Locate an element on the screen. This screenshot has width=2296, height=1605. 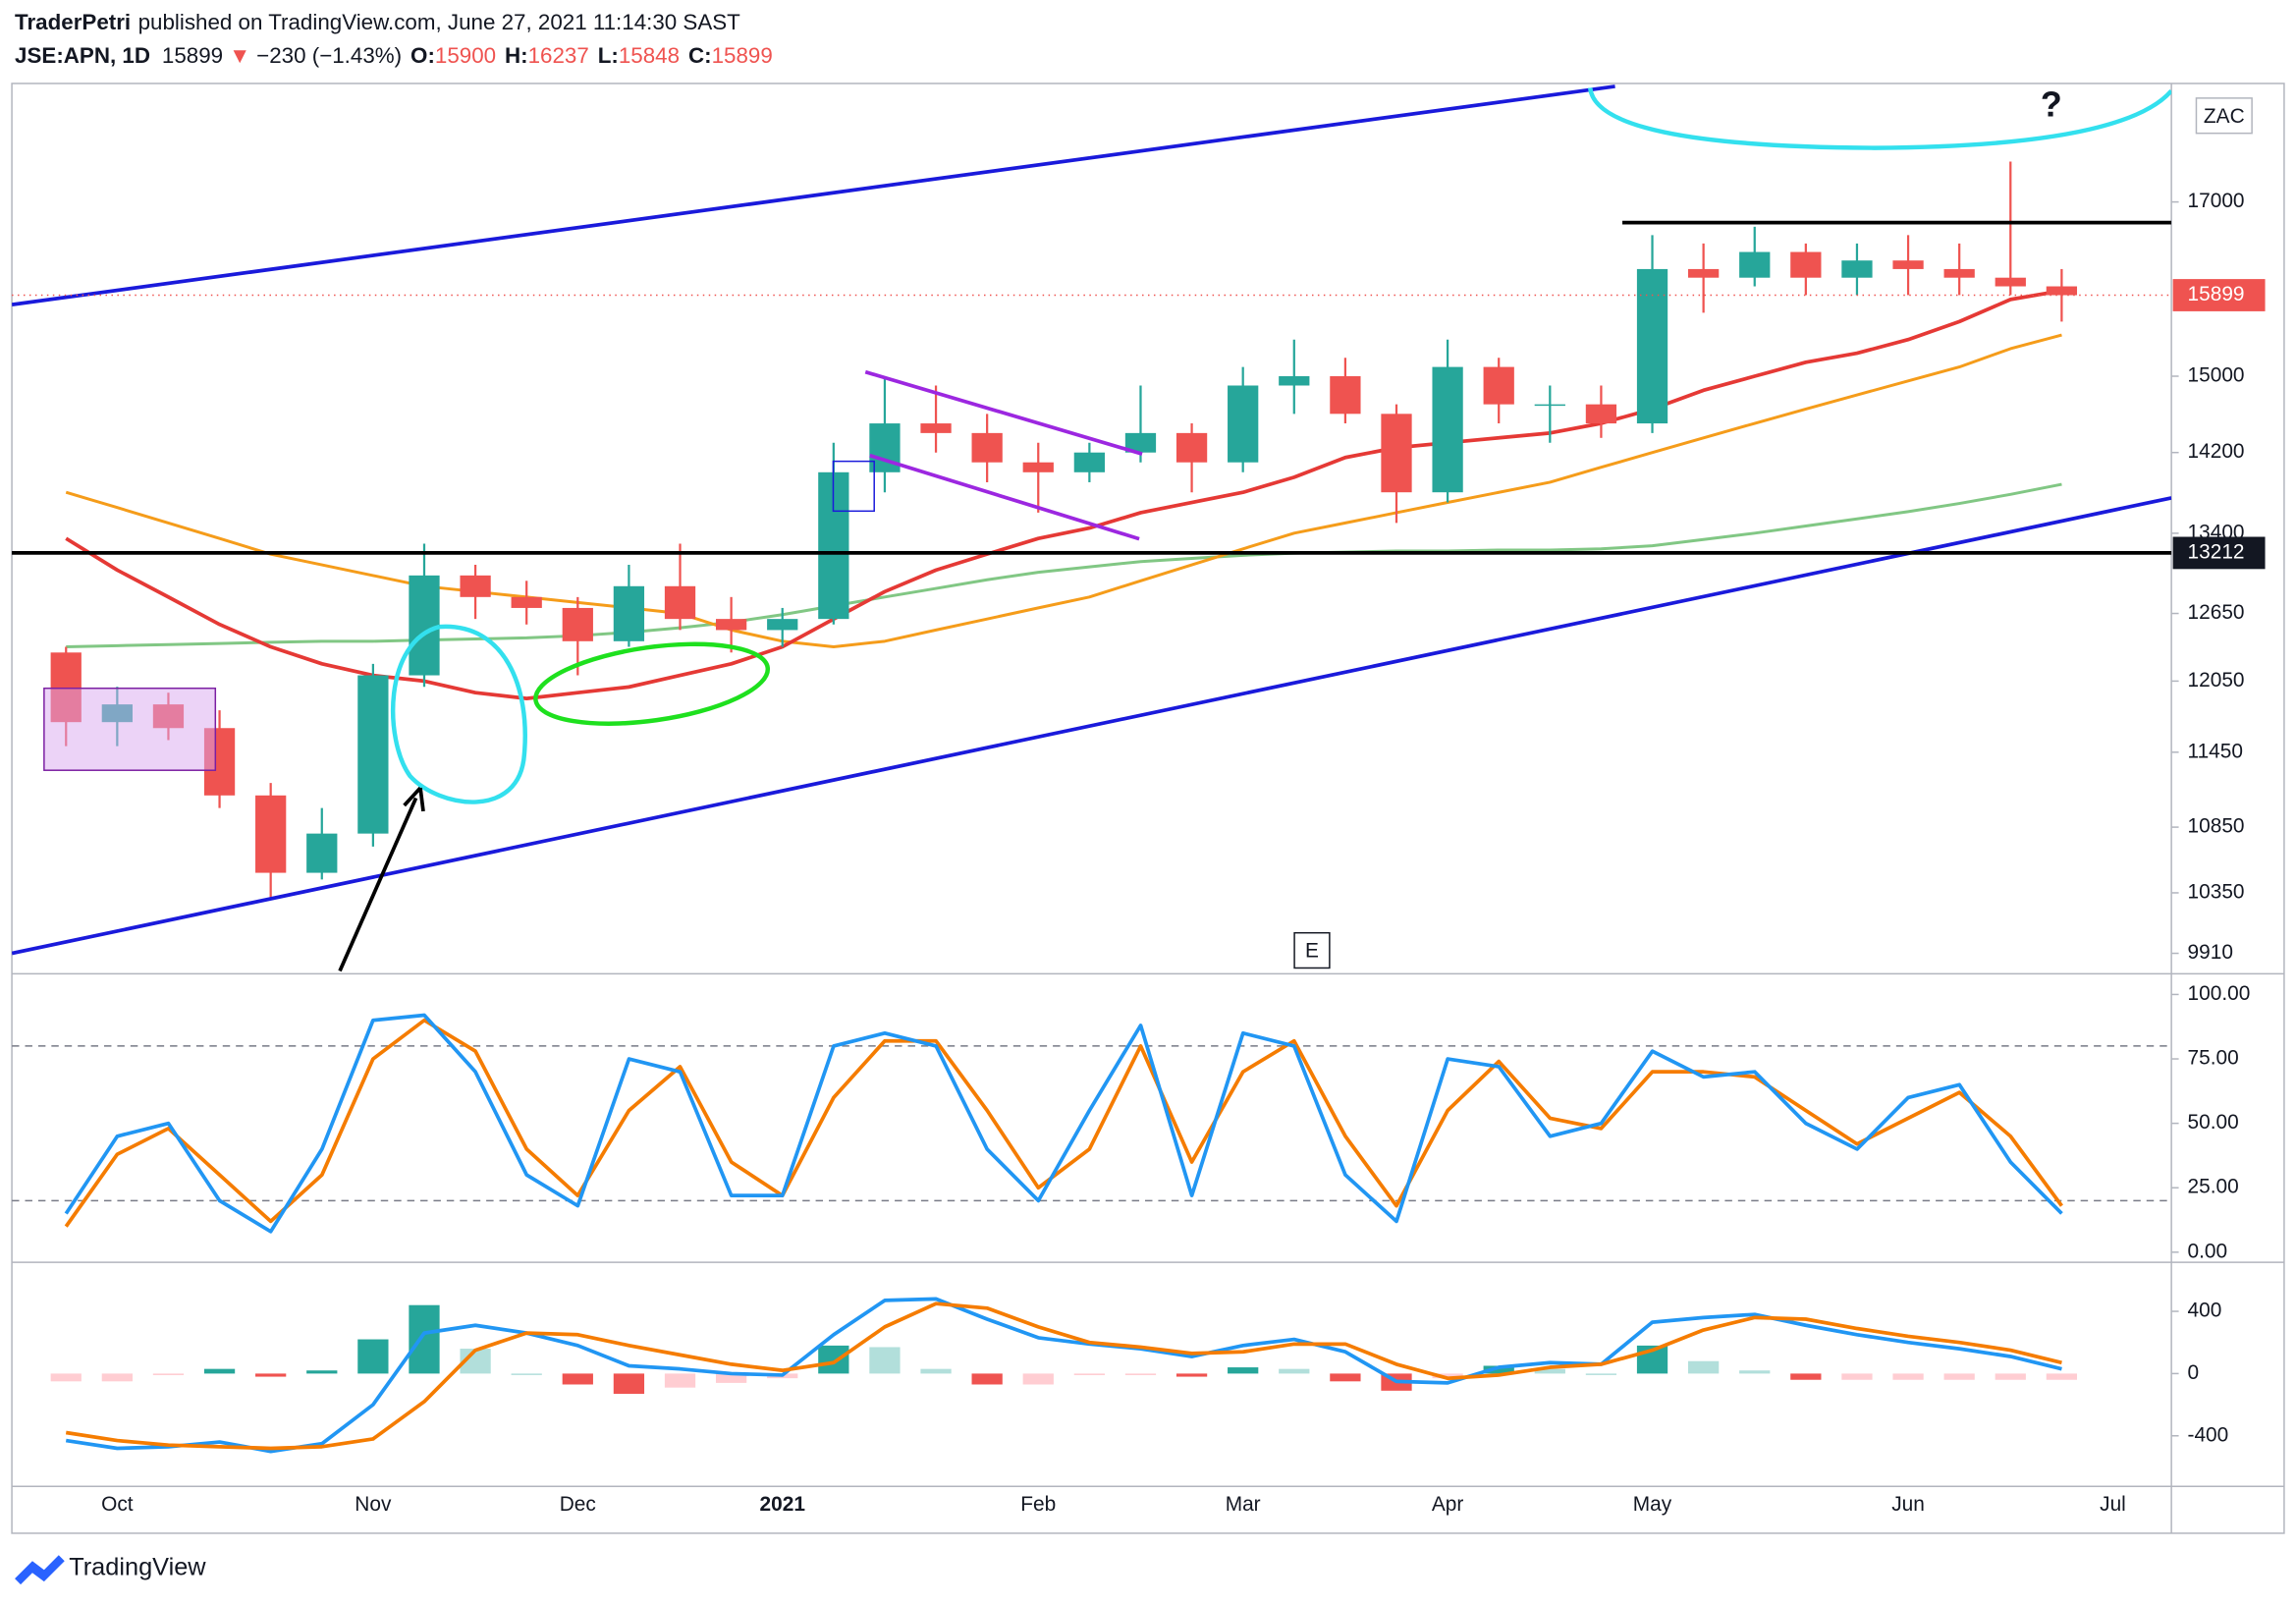
y-tick-label: 17000 is located at coordinates (2216, 201).